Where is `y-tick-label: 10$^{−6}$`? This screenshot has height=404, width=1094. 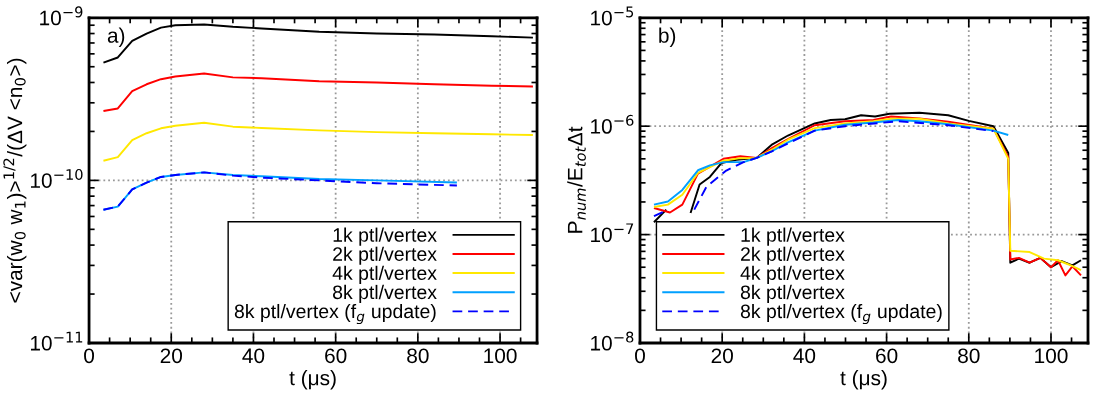
y-tick-label: 10$^{−6}$ is located at coordinates (612, 124).